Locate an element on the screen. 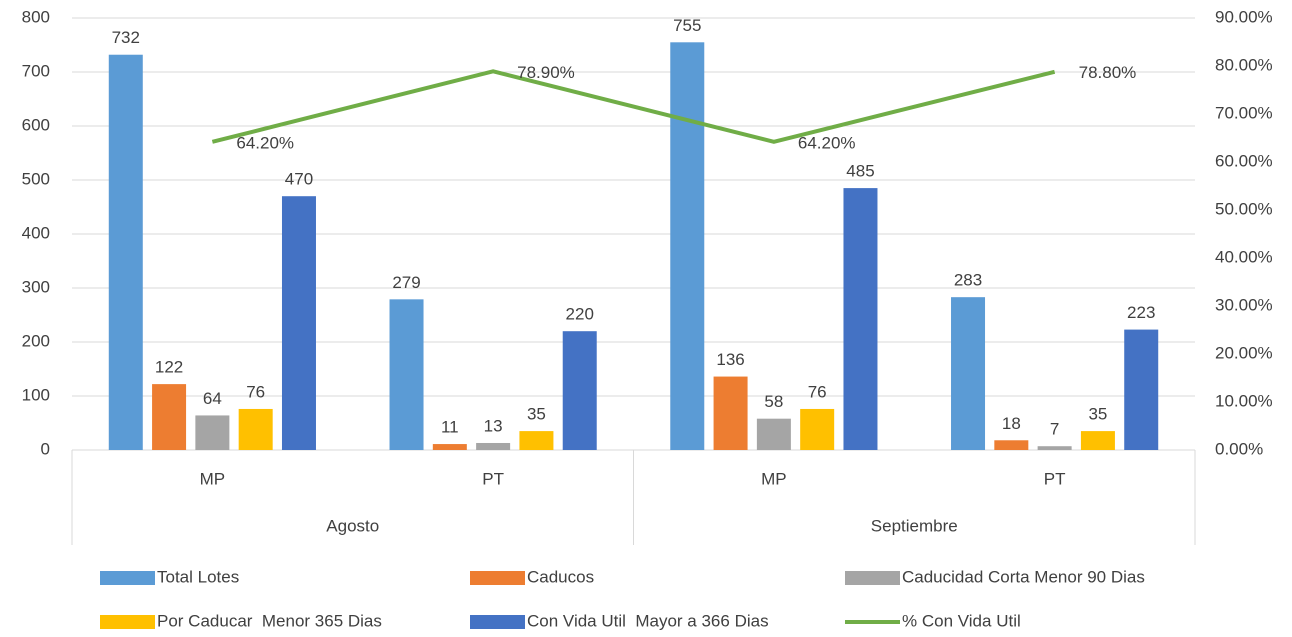  legend-label: Por Caducar Menor 365 Dias is located at coordinates (269, 620).